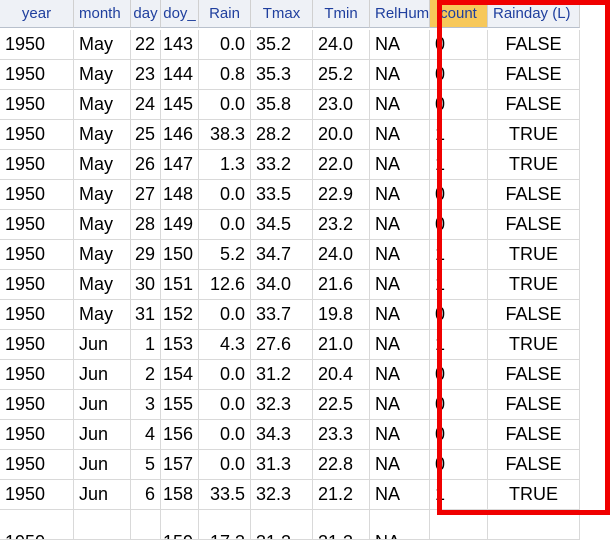  Describe the element at coordinates (146, 495) in the screenshot. I see `cell-day: 6` at that location.